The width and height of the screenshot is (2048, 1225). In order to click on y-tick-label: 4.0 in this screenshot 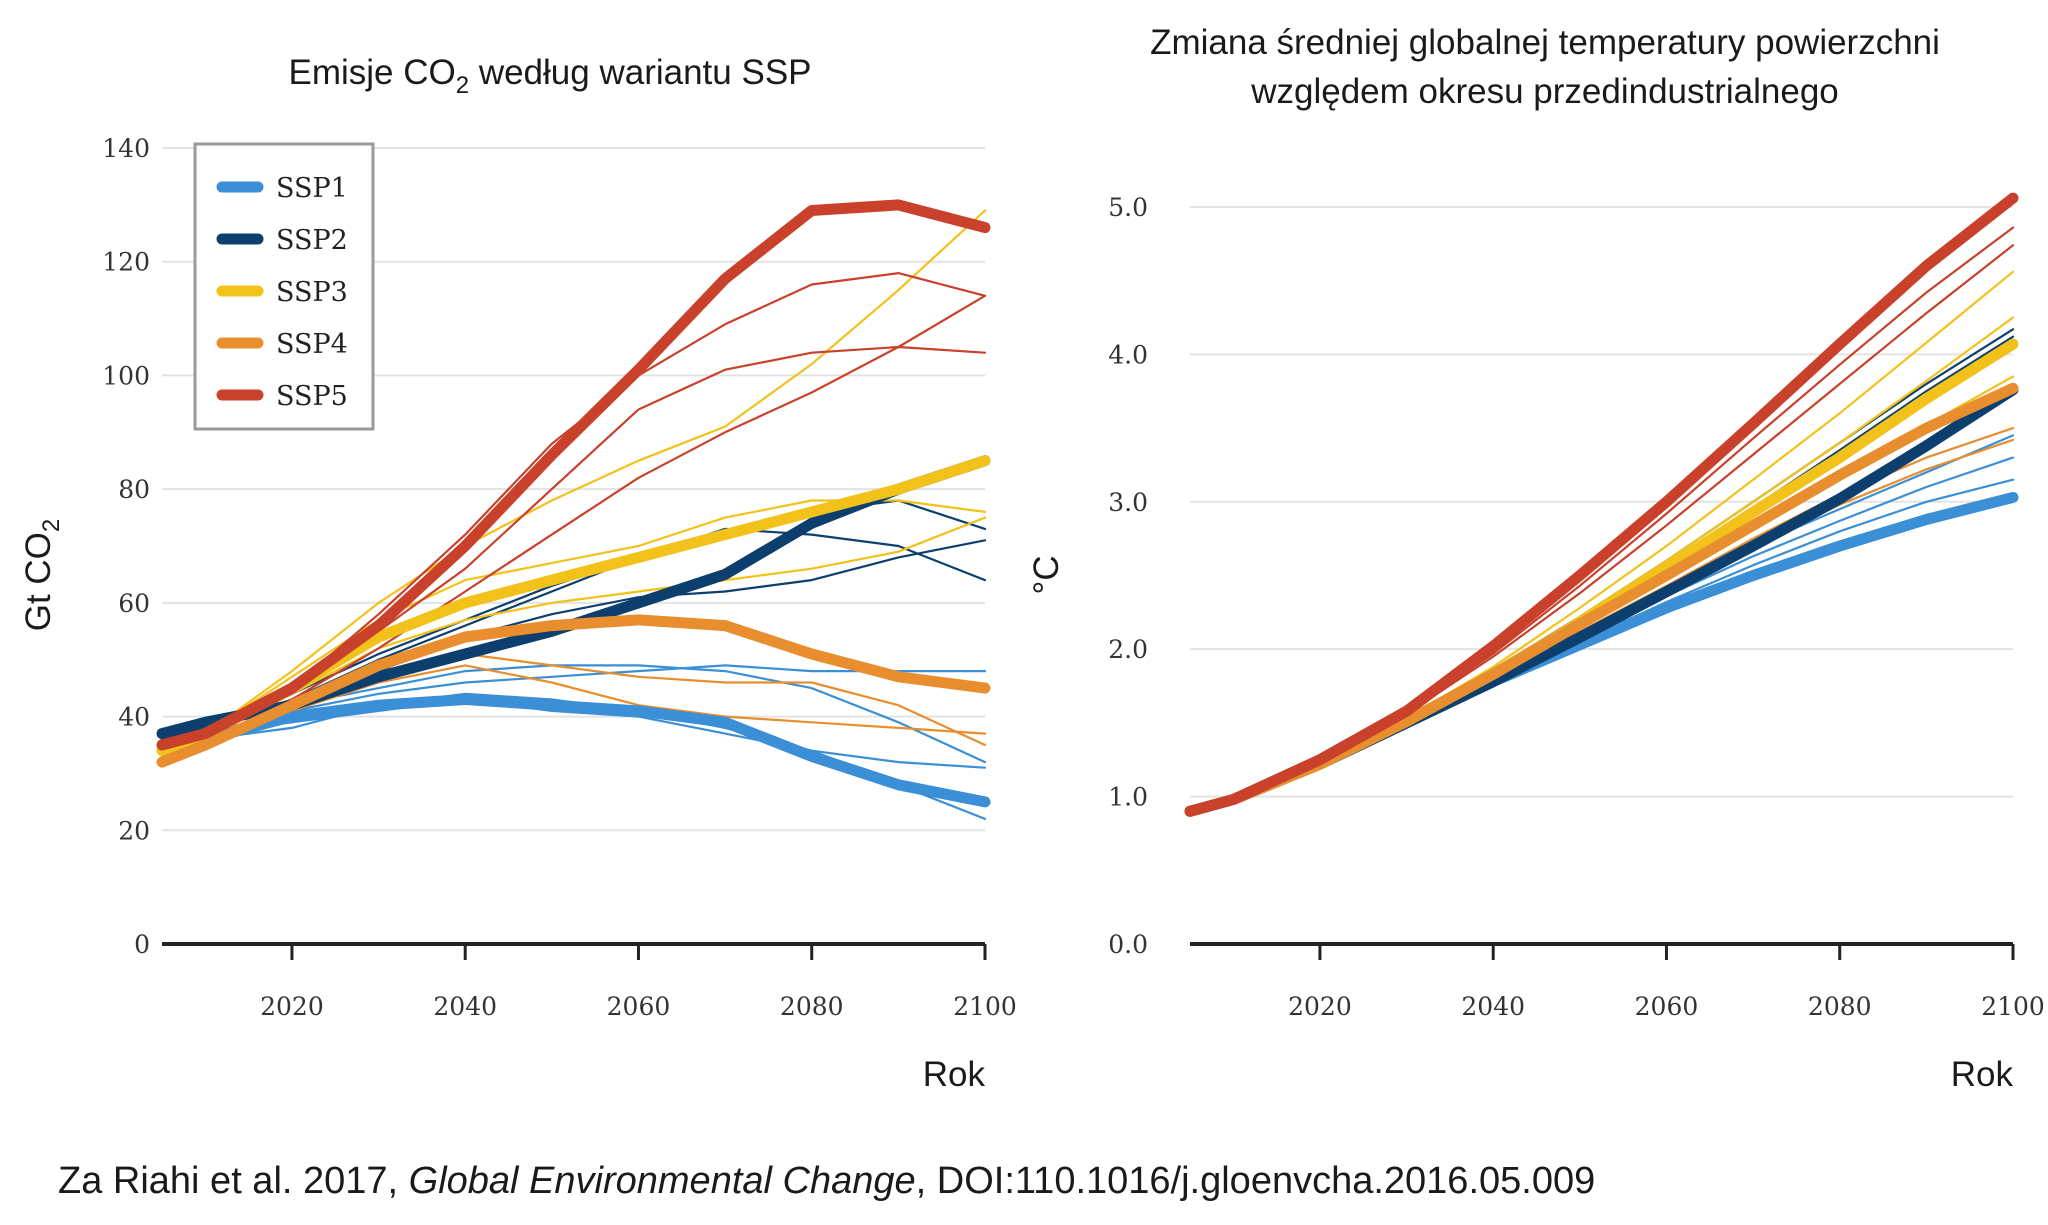, I will do `click(1128, 354)`.